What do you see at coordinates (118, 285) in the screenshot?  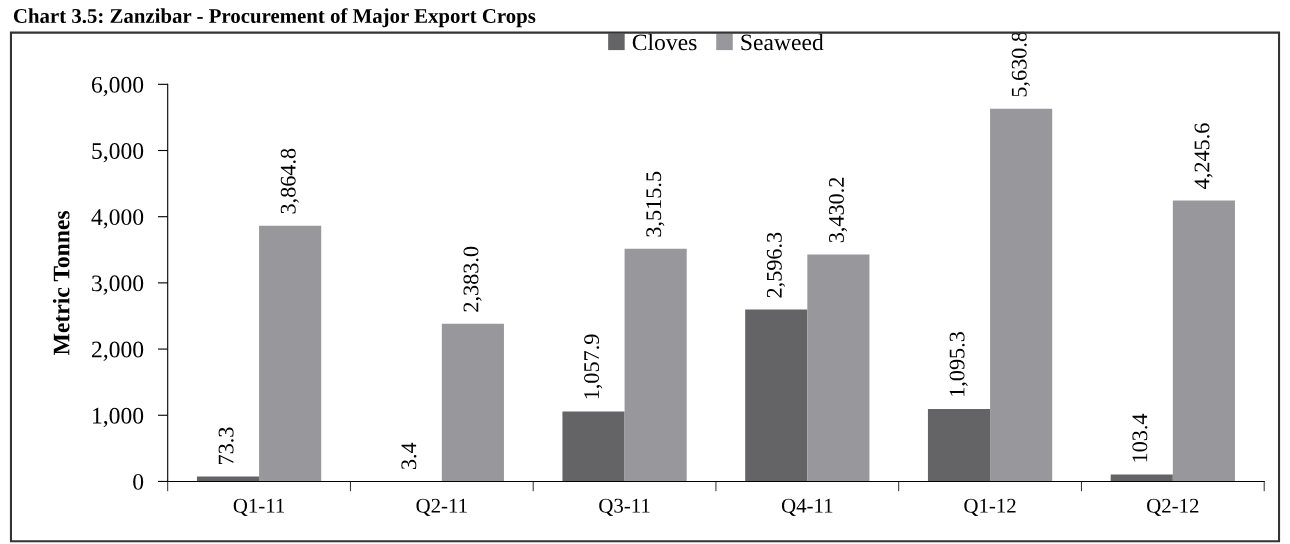 I see `y-tick-label: 3,000` at bounding box center [118, 285].